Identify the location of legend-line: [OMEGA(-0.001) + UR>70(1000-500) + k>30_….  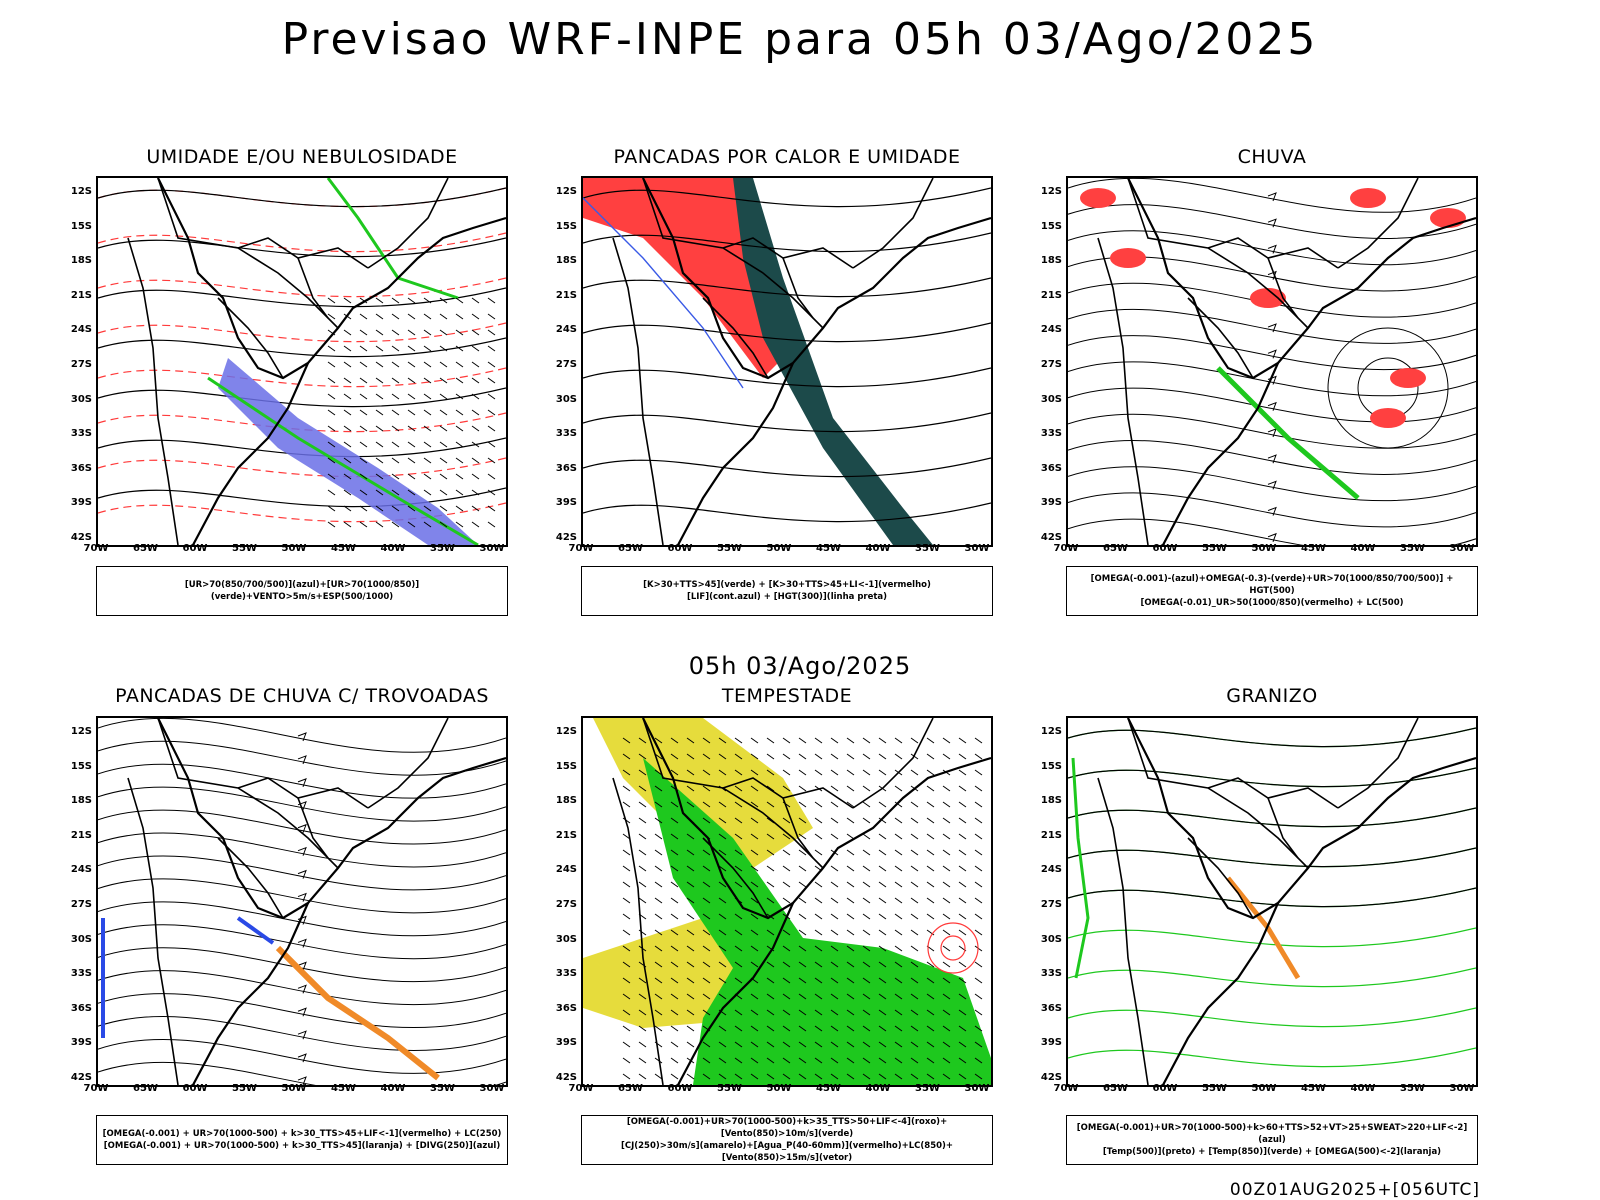
(302, 1146).